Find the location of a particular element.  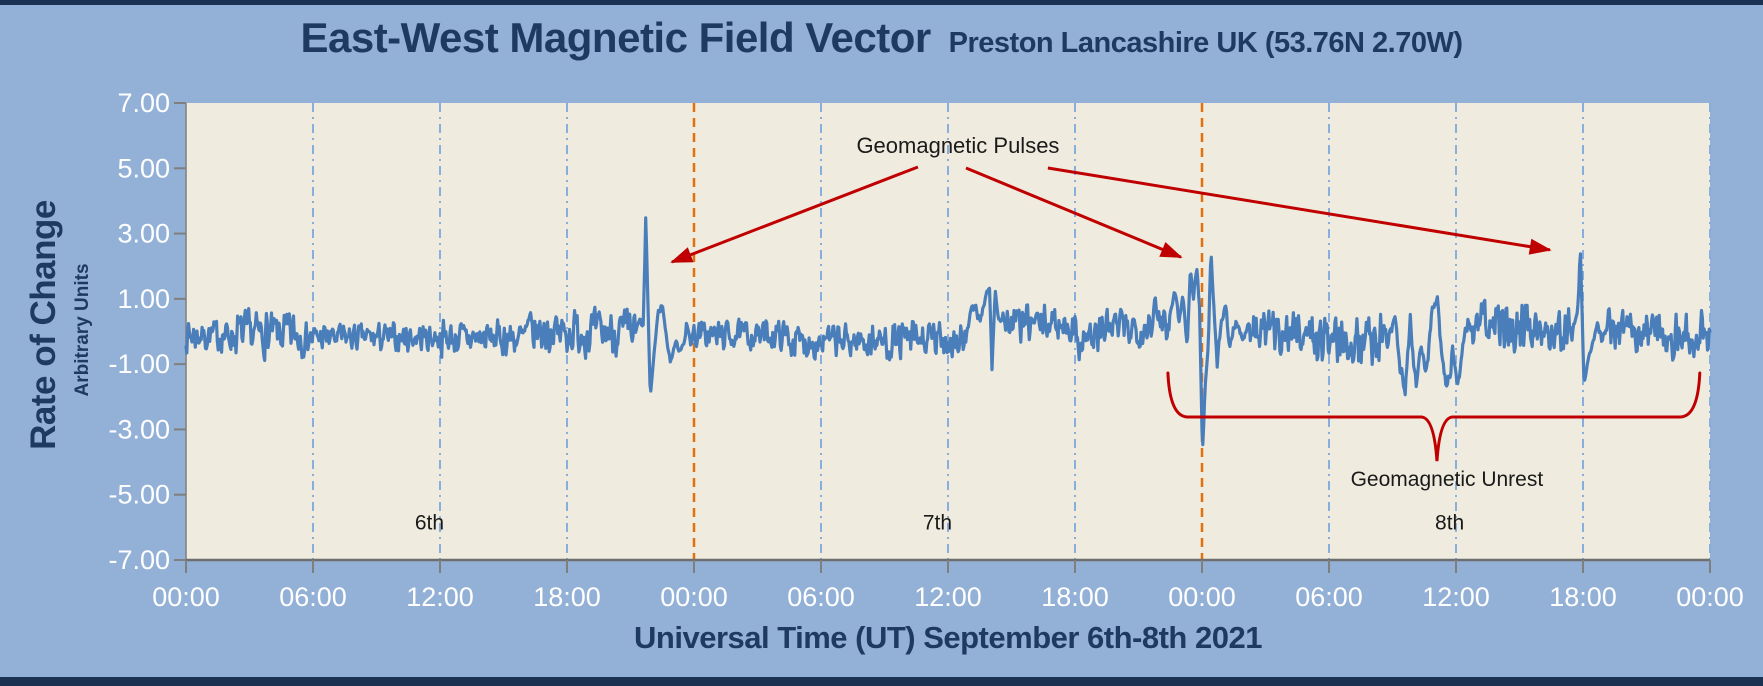

bottom-edge-band is located at coordinates (881, 681).